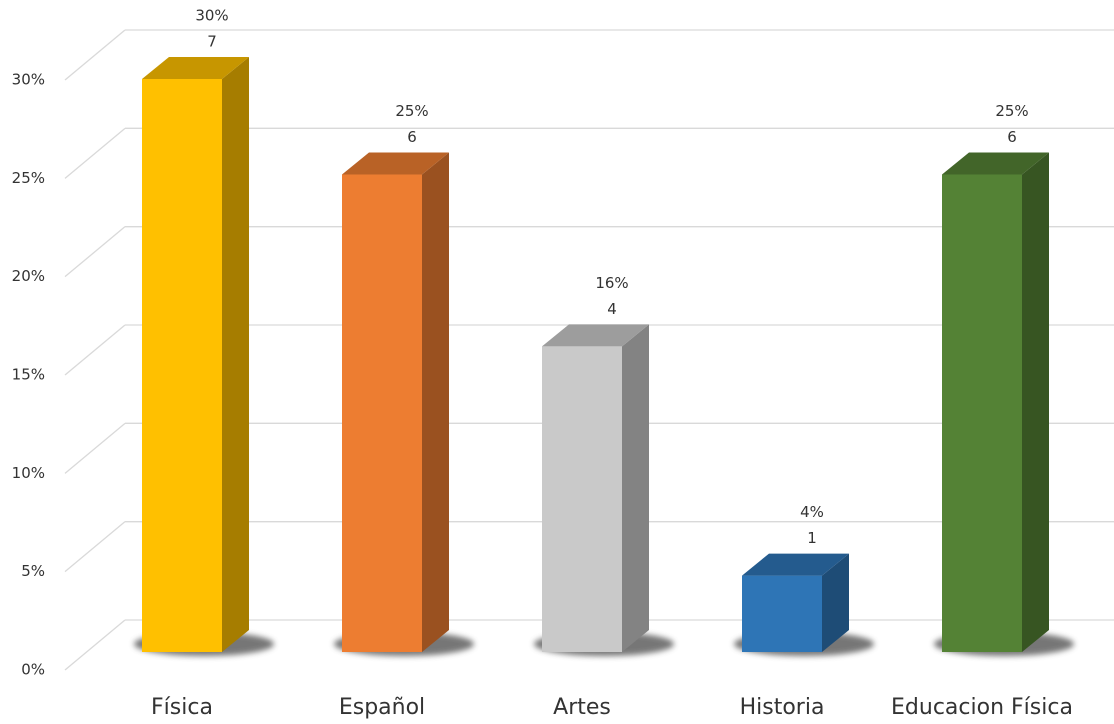 The height and width of the screenshot is (724, 1114). What do you see at coordinates (611, 283) in the screenshot?
I see `value-label: 16%` at bounding box center [611, 283].